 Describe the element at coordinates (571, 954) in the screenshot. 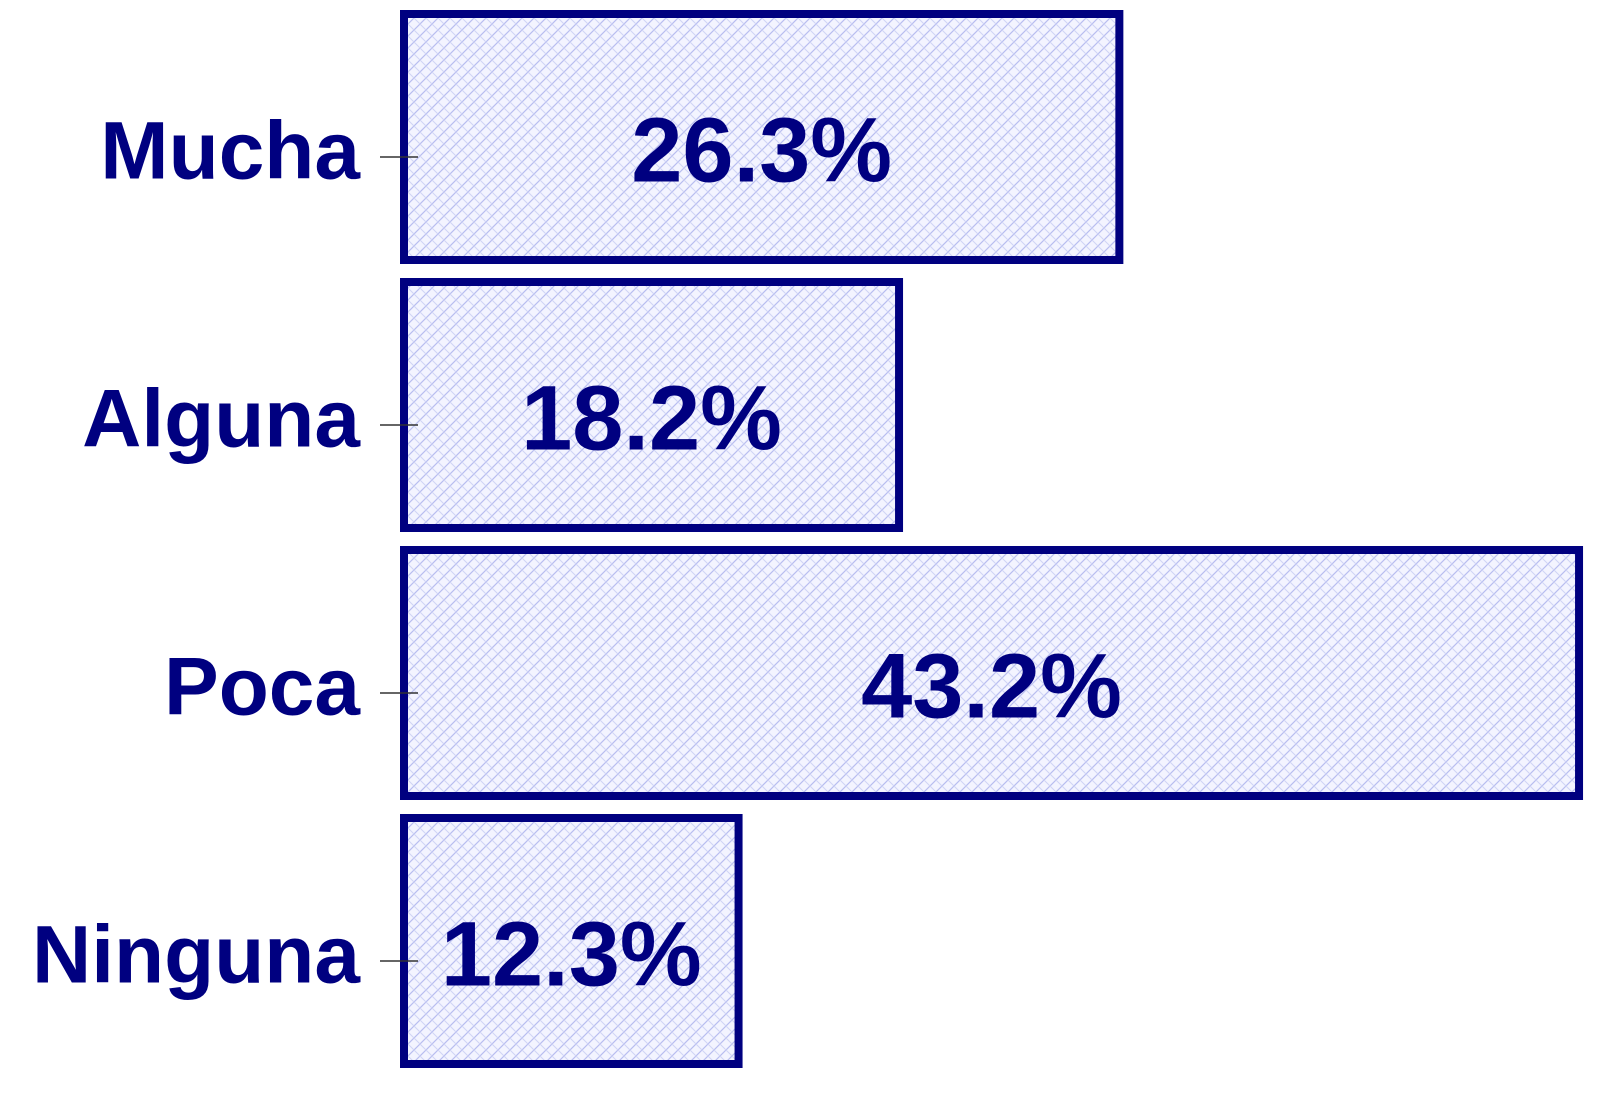

I see `value-label: 12.3%` at that location.